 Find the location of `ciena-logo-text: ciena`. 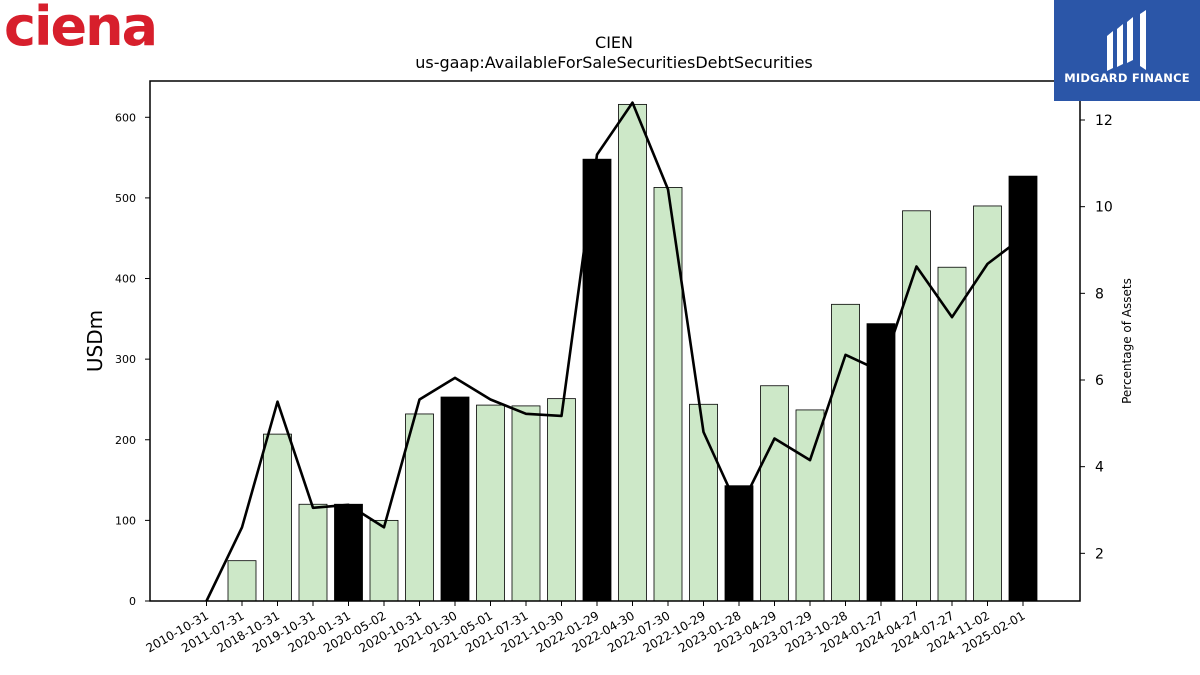

ciena-logo-text: ciena is located at coordinates (81, 29).